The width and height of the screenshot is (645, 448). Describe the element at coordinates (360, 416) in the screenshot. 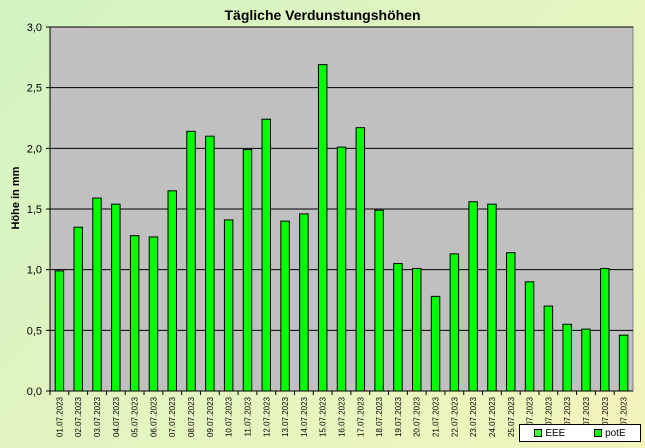

I see `x-tick-label: 17.07.2023` at that location.